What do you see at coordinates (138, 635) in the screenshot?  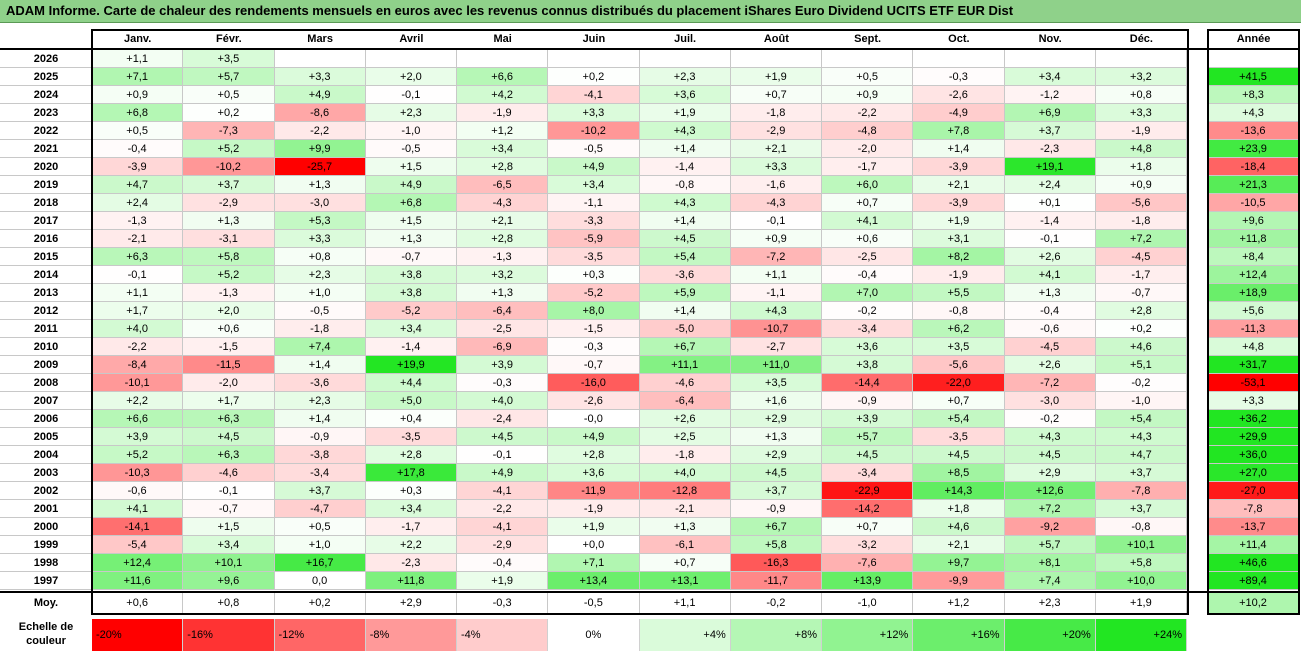 I see `color-scale-step: -20%` at bounding box center [138, 635].